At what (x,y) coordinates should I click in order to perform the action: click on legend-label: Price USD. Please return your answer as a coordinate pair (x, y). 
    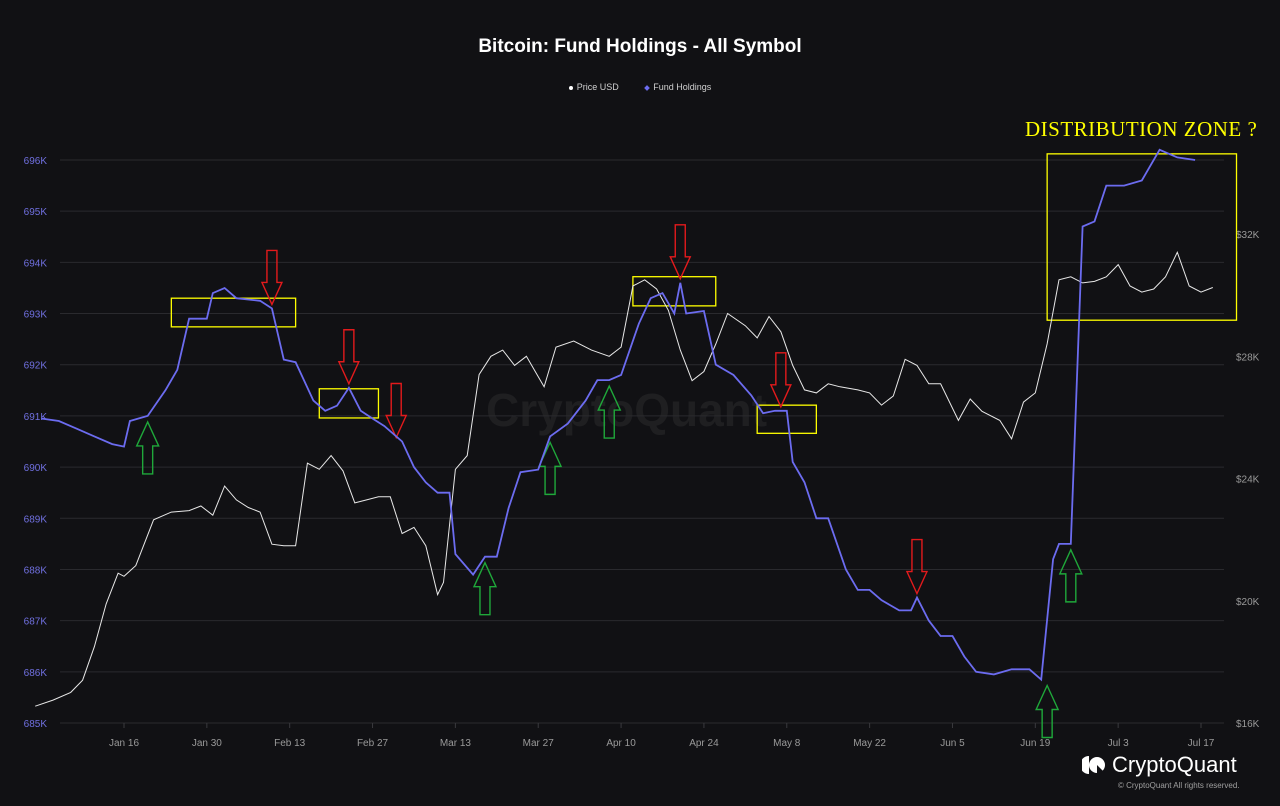
    Looking at the image, I should click on (597, 87).